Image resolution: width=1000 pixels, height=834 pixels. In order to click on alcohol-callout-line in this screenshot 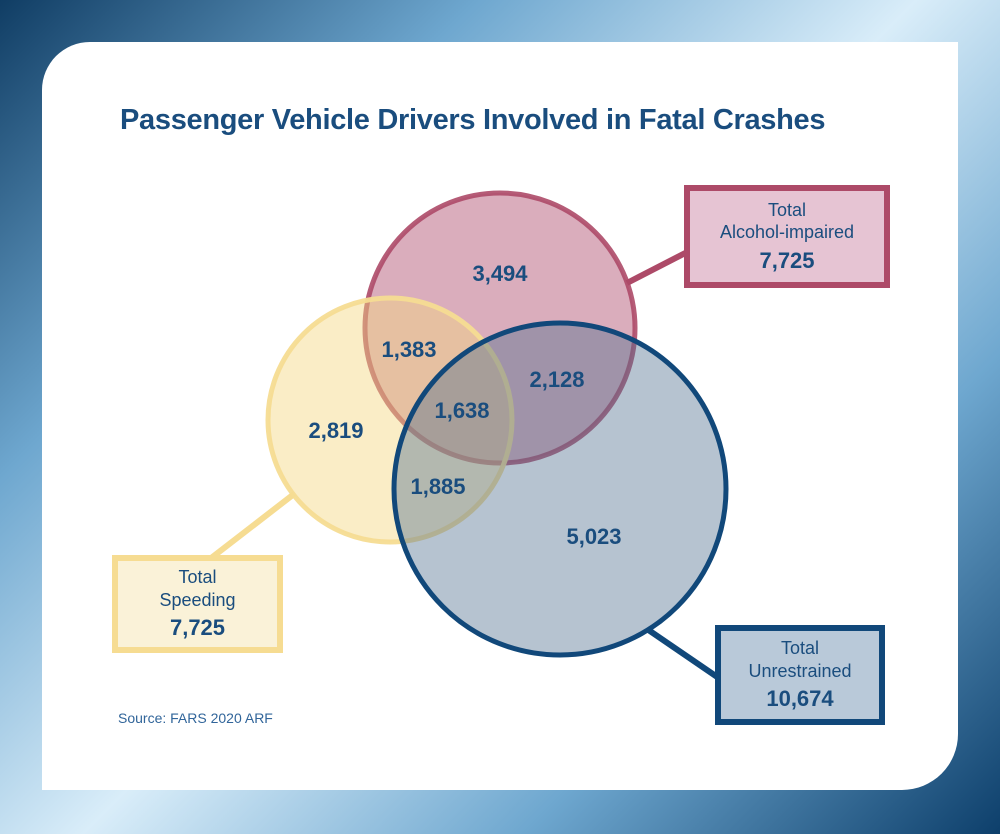, I will do `click(661, 265)`.